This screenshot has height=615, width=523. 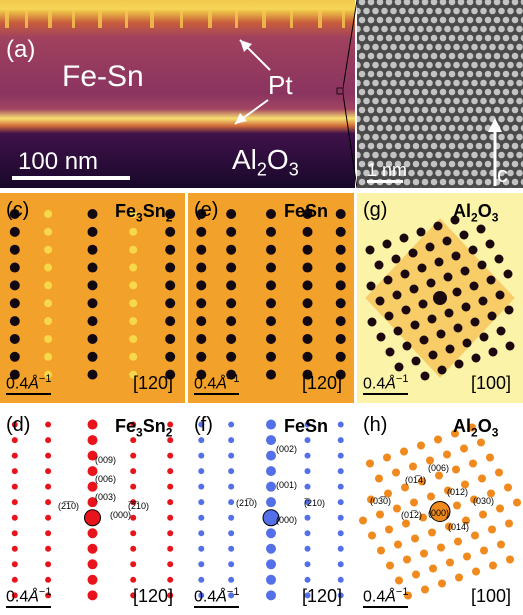 What do you see at coordinates (217, 384) in the screenshot?
I see `scalebar-label: 0.4Å−1` at bounding box center [217, 384].